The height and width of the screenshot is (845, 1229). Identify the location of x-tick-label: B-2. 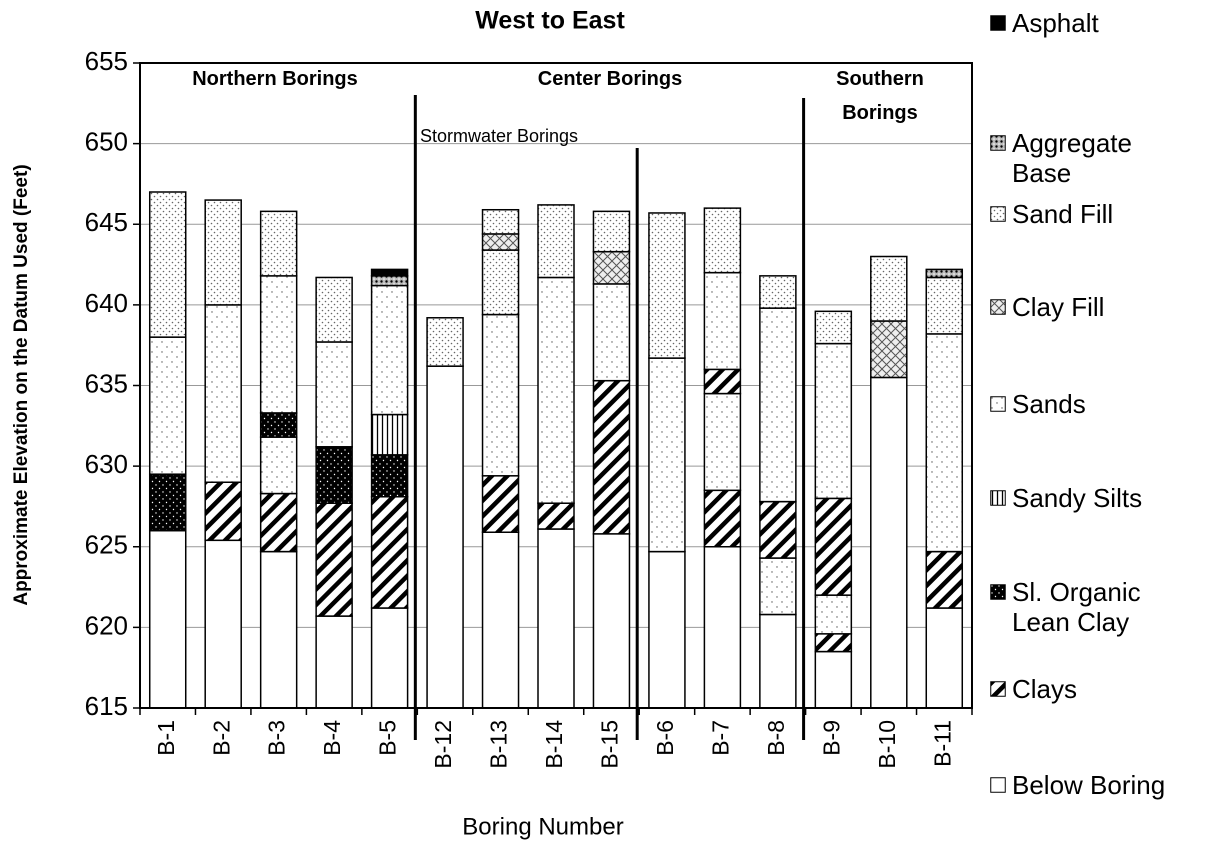
(221, 738).